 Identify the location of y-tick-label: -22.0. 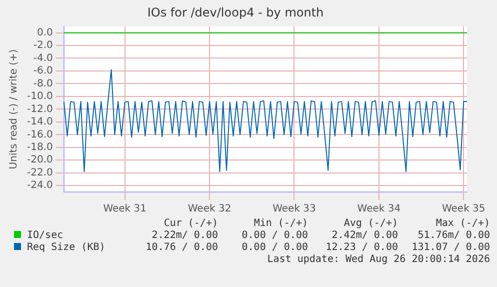
(40, 172).